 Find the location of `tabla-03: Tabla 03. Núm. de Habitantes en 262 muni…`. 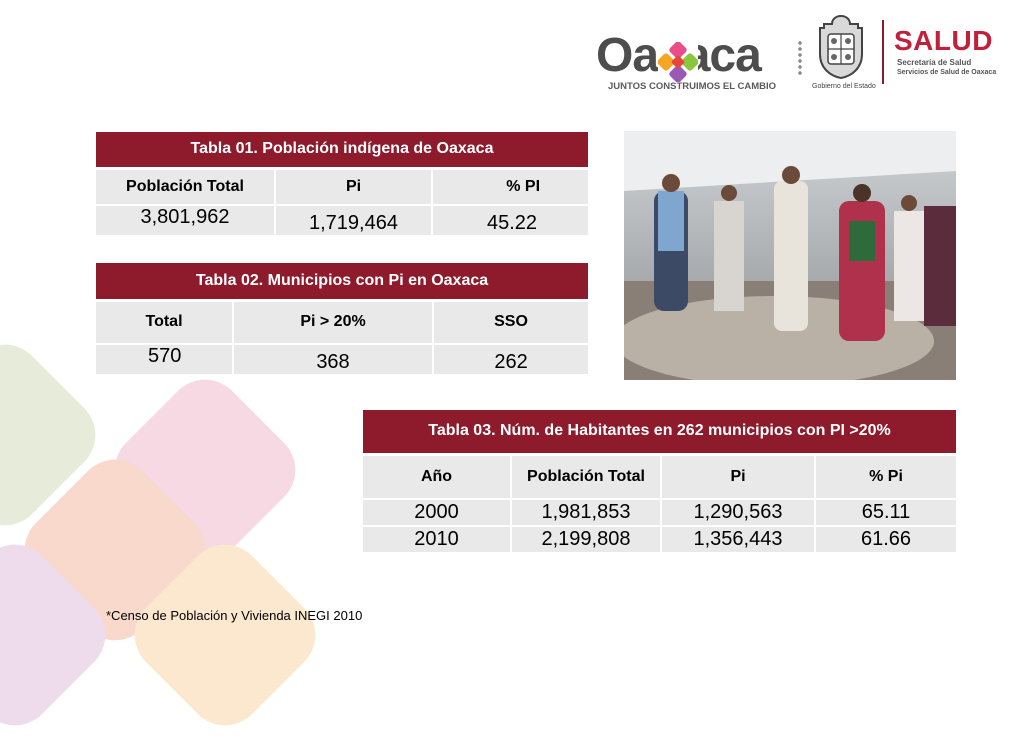

tabla-03: Tabla 03. Núm. de Habitantes en 262 muni… is located at coordinates (660, 482).